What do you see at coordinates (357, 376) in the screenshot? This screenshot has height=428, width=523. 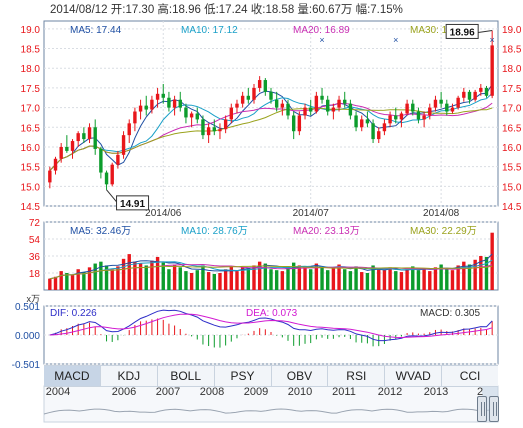 I see `tab-rsi: RSI` at bounding box center [357, 376].